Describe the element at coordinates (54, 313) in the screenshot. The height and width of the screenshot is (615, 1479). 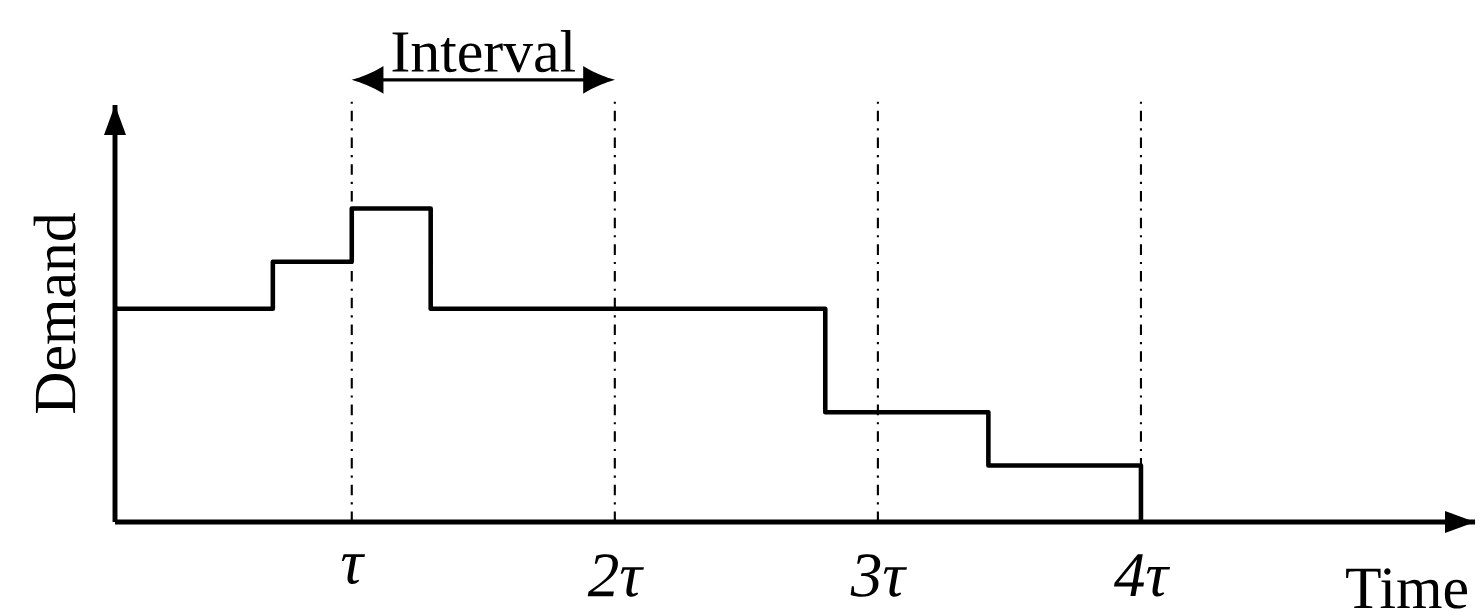
I see `y-axis-title: Demand` at that location.